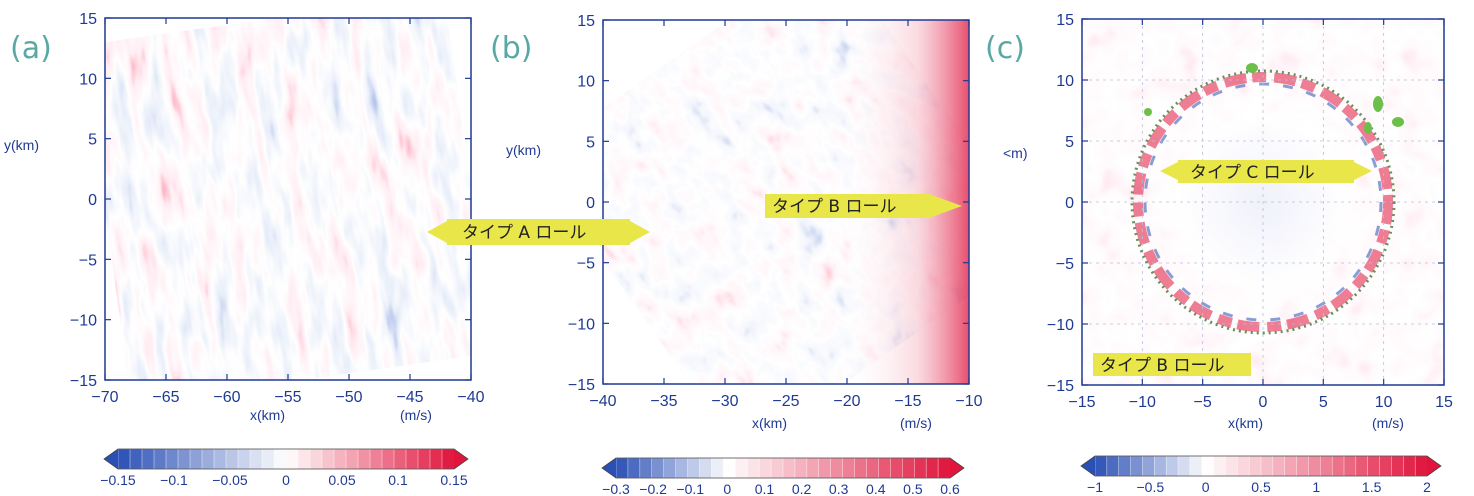  What do you see at coordinates (616, 488) in the screenshot?
I see `colorbar-tick-label-b: −0.3` at bounding box center [616, 488].